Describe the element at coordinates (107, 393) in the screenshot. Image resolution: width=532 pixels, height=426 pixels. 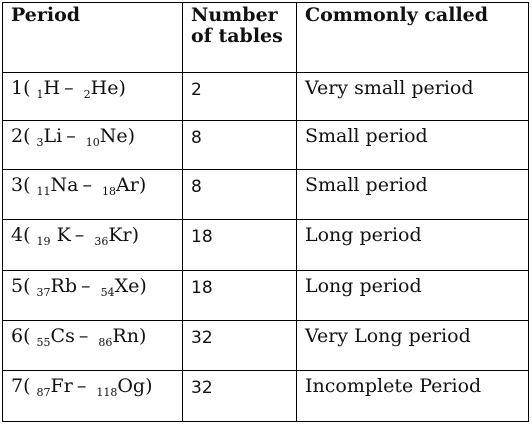
I see `to-atomic-number: 118` at that location.